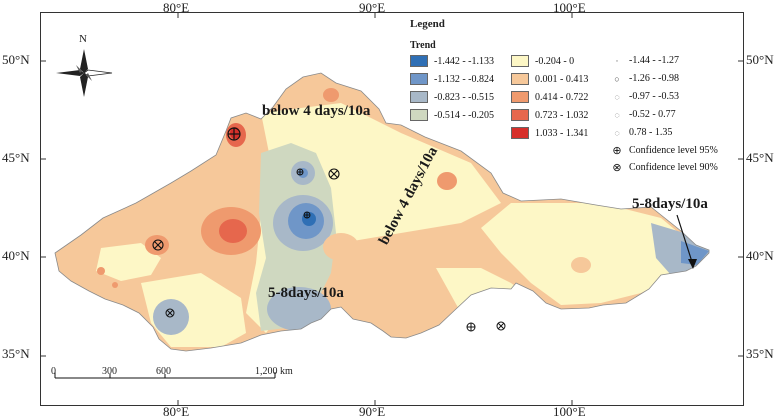  What do you see at coordinates (760, 59) in the screenshot?
I see `lat-label-right: 50°N` at bounding box center [760, 59].